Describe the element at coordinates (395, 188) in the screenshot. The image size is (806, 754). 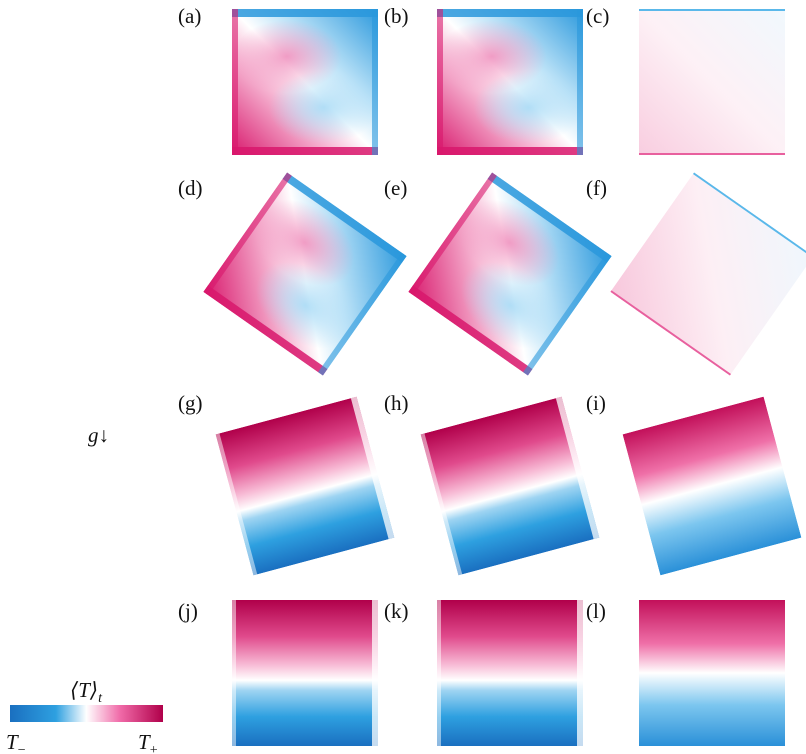
I see `panel-label-e: (e)` at that location.